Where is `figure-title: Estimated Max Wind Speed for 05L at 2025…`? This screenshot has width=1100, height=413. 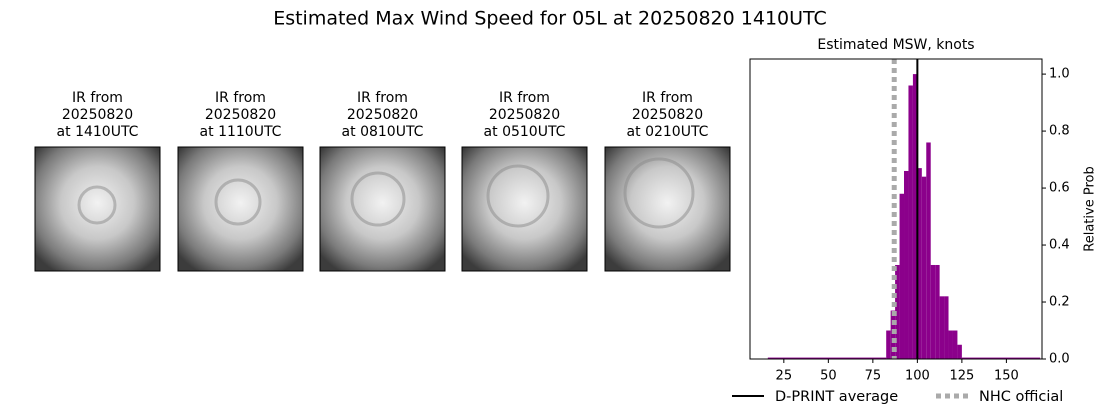
figure-title: Estimated Max Wind Speed for 05L at 2025… is located at coordinates (550, 19).